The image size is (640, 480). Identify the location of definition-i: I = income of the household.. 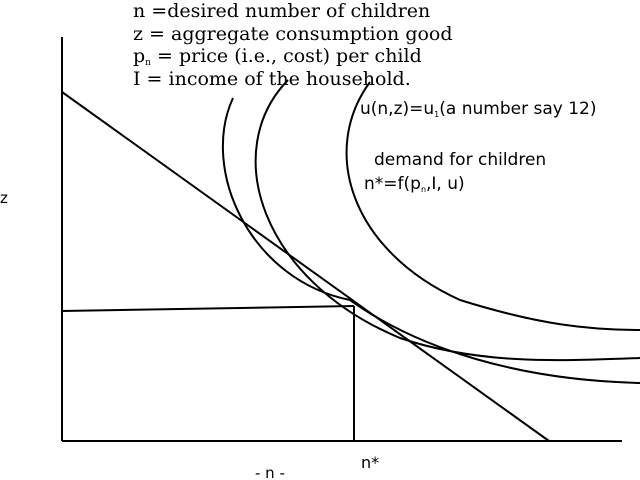
(272, 79).